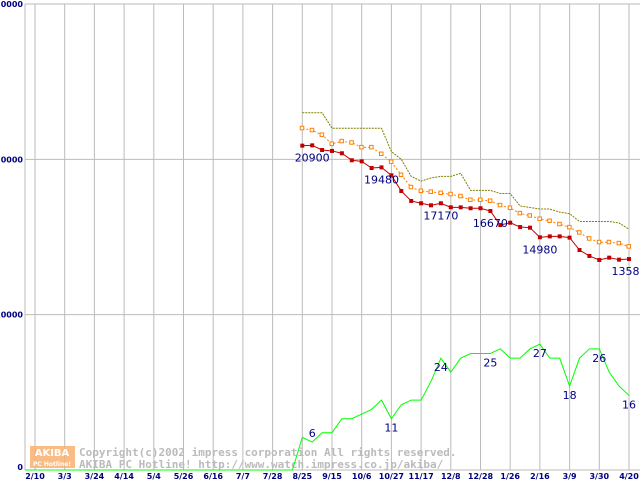 Image resolution: width=640 pixels, height=480 pixels. What do you see at coordinates (629, 476) in the screenshot?
I see `x-tick-label: 4/20` at bounding box center [629, 476].